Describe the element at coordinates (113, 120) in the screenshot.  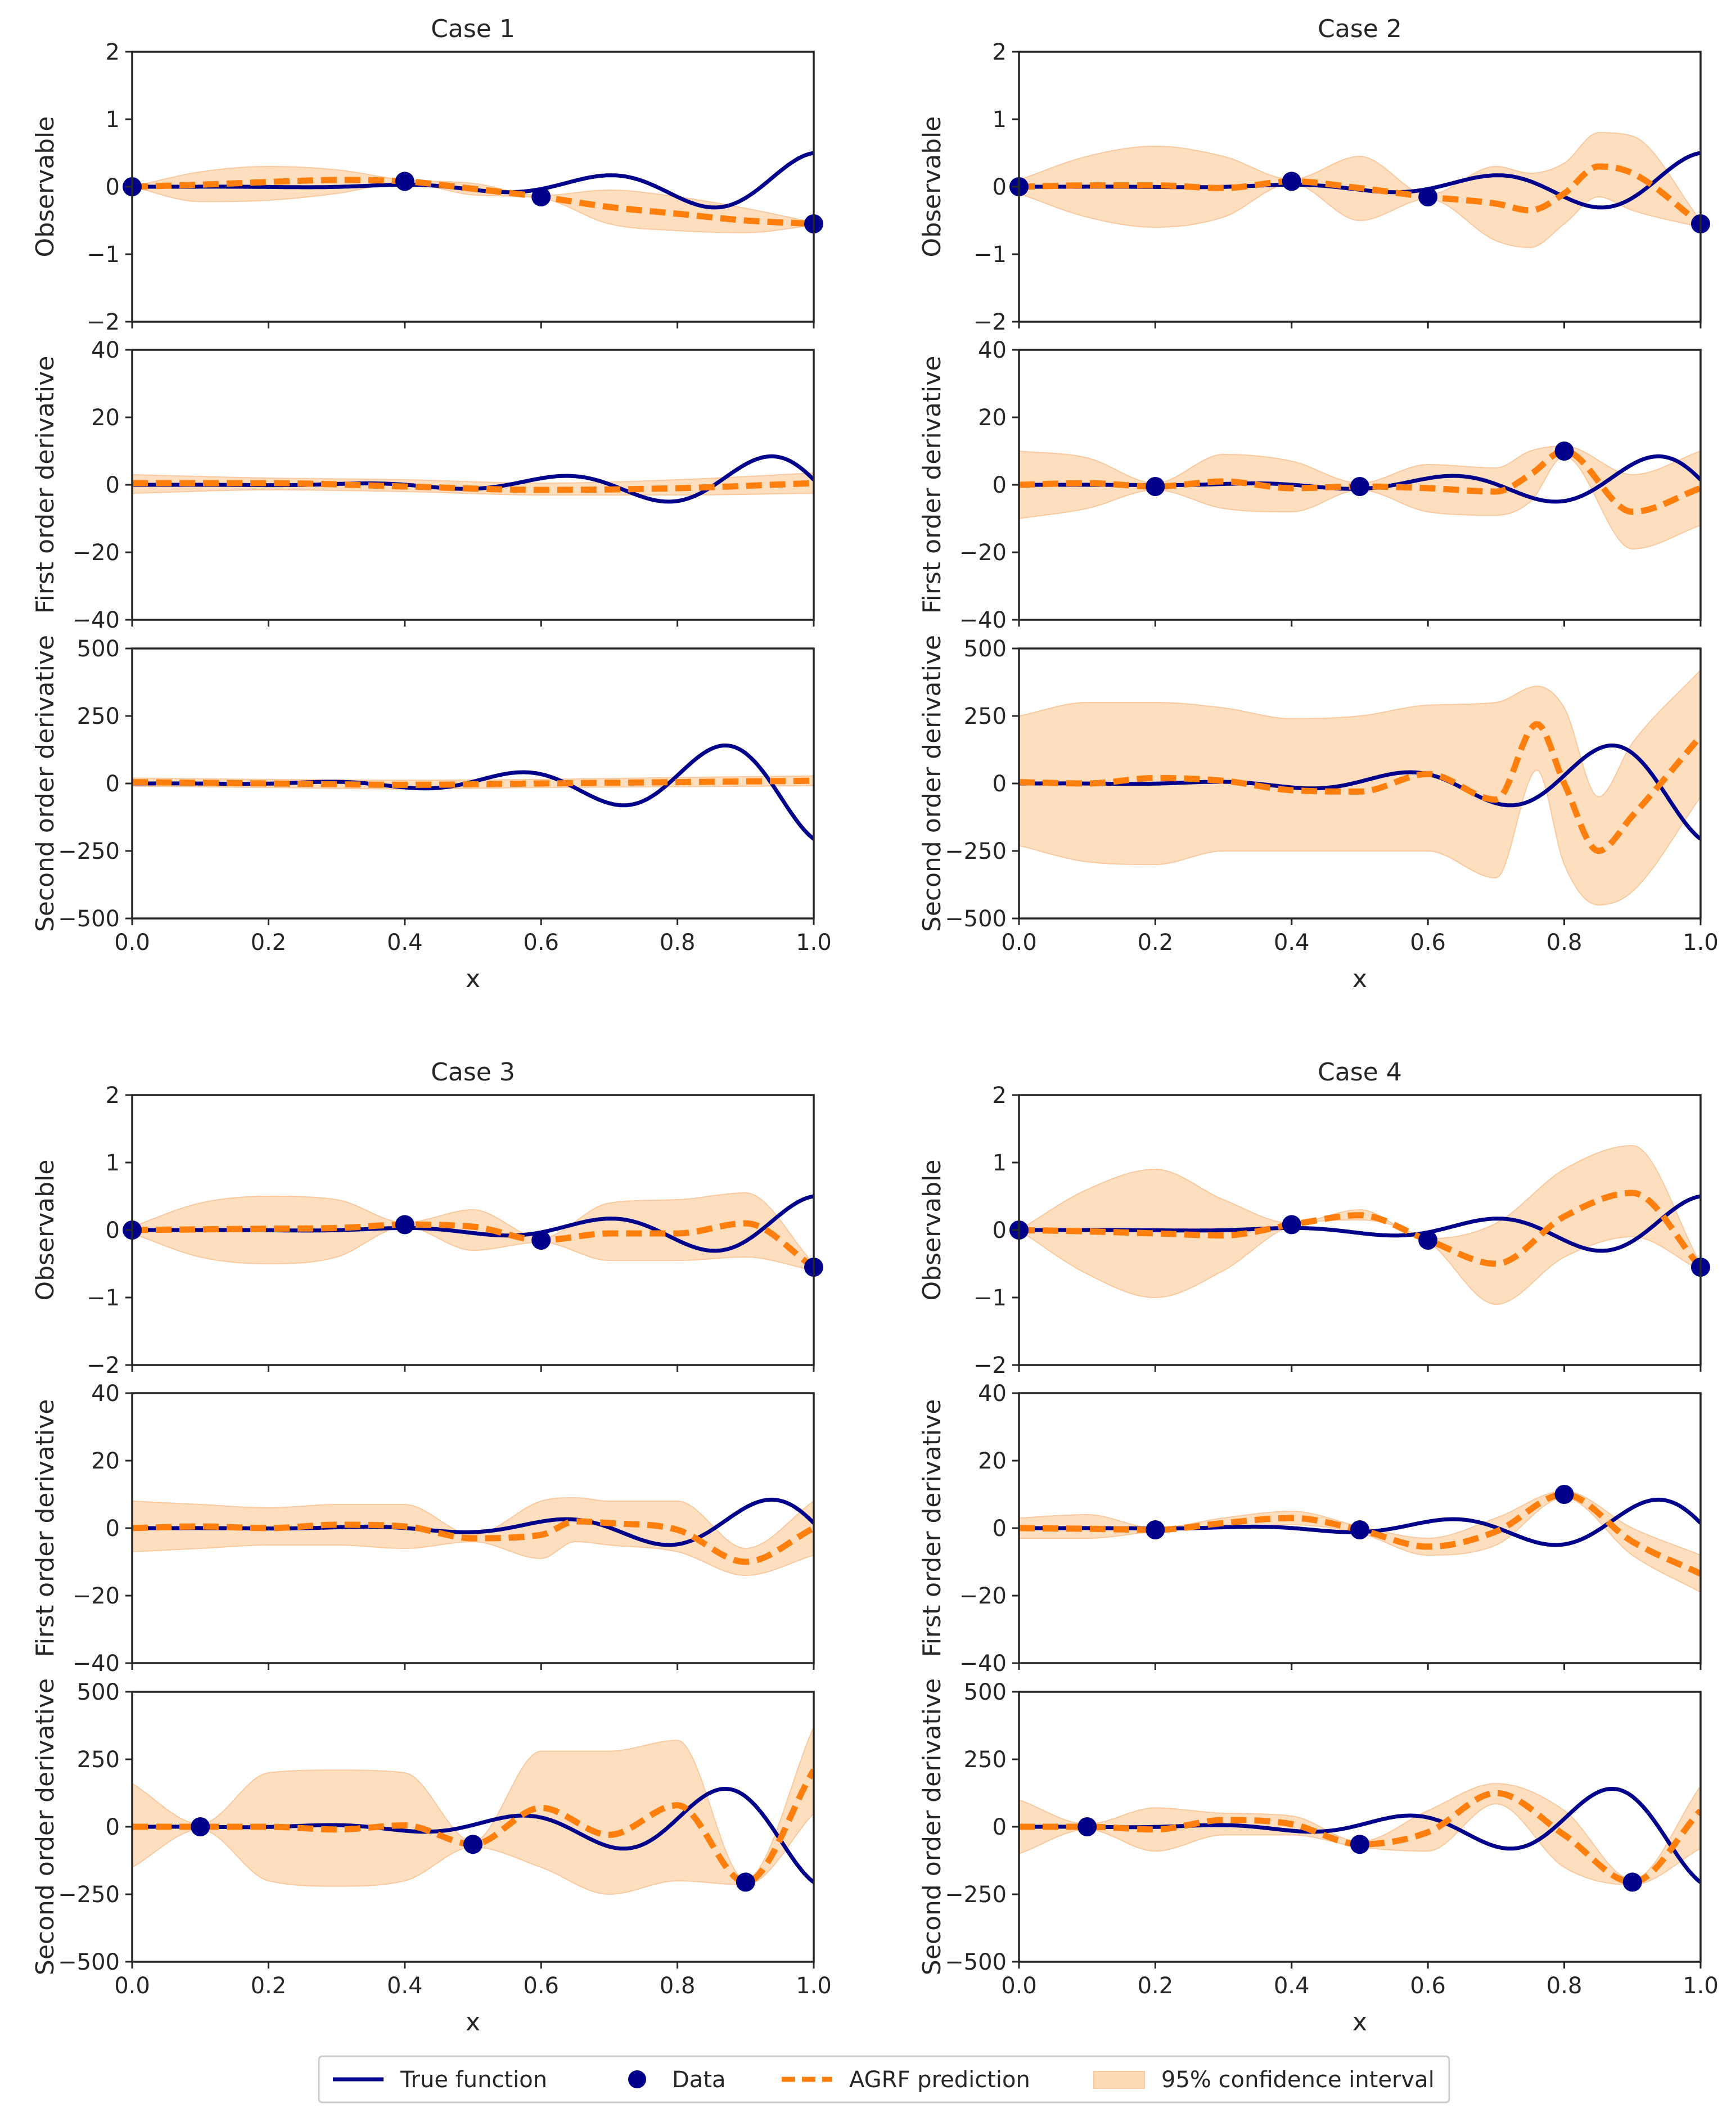
I see `y-tick-label: 1` at that location.